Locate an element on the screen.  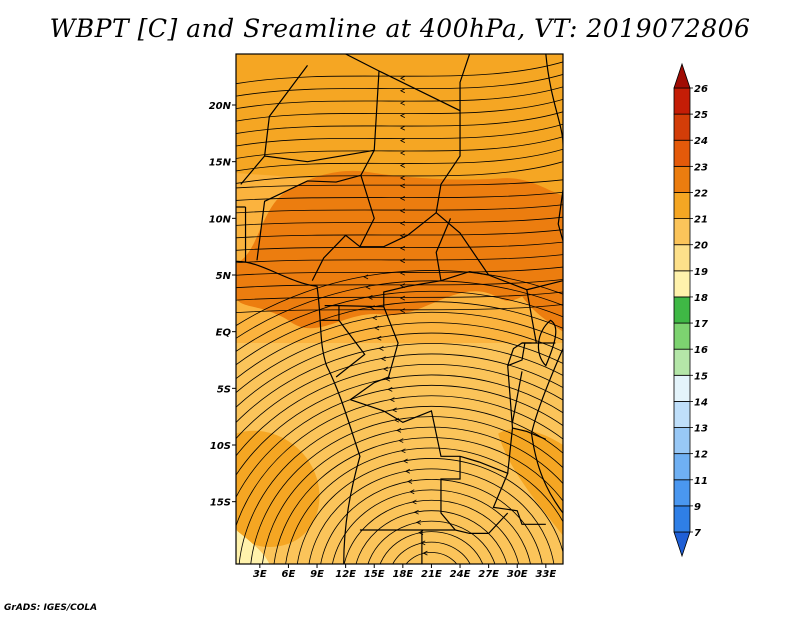
x-tick-label: 6E is located at coordinates (289, 574).